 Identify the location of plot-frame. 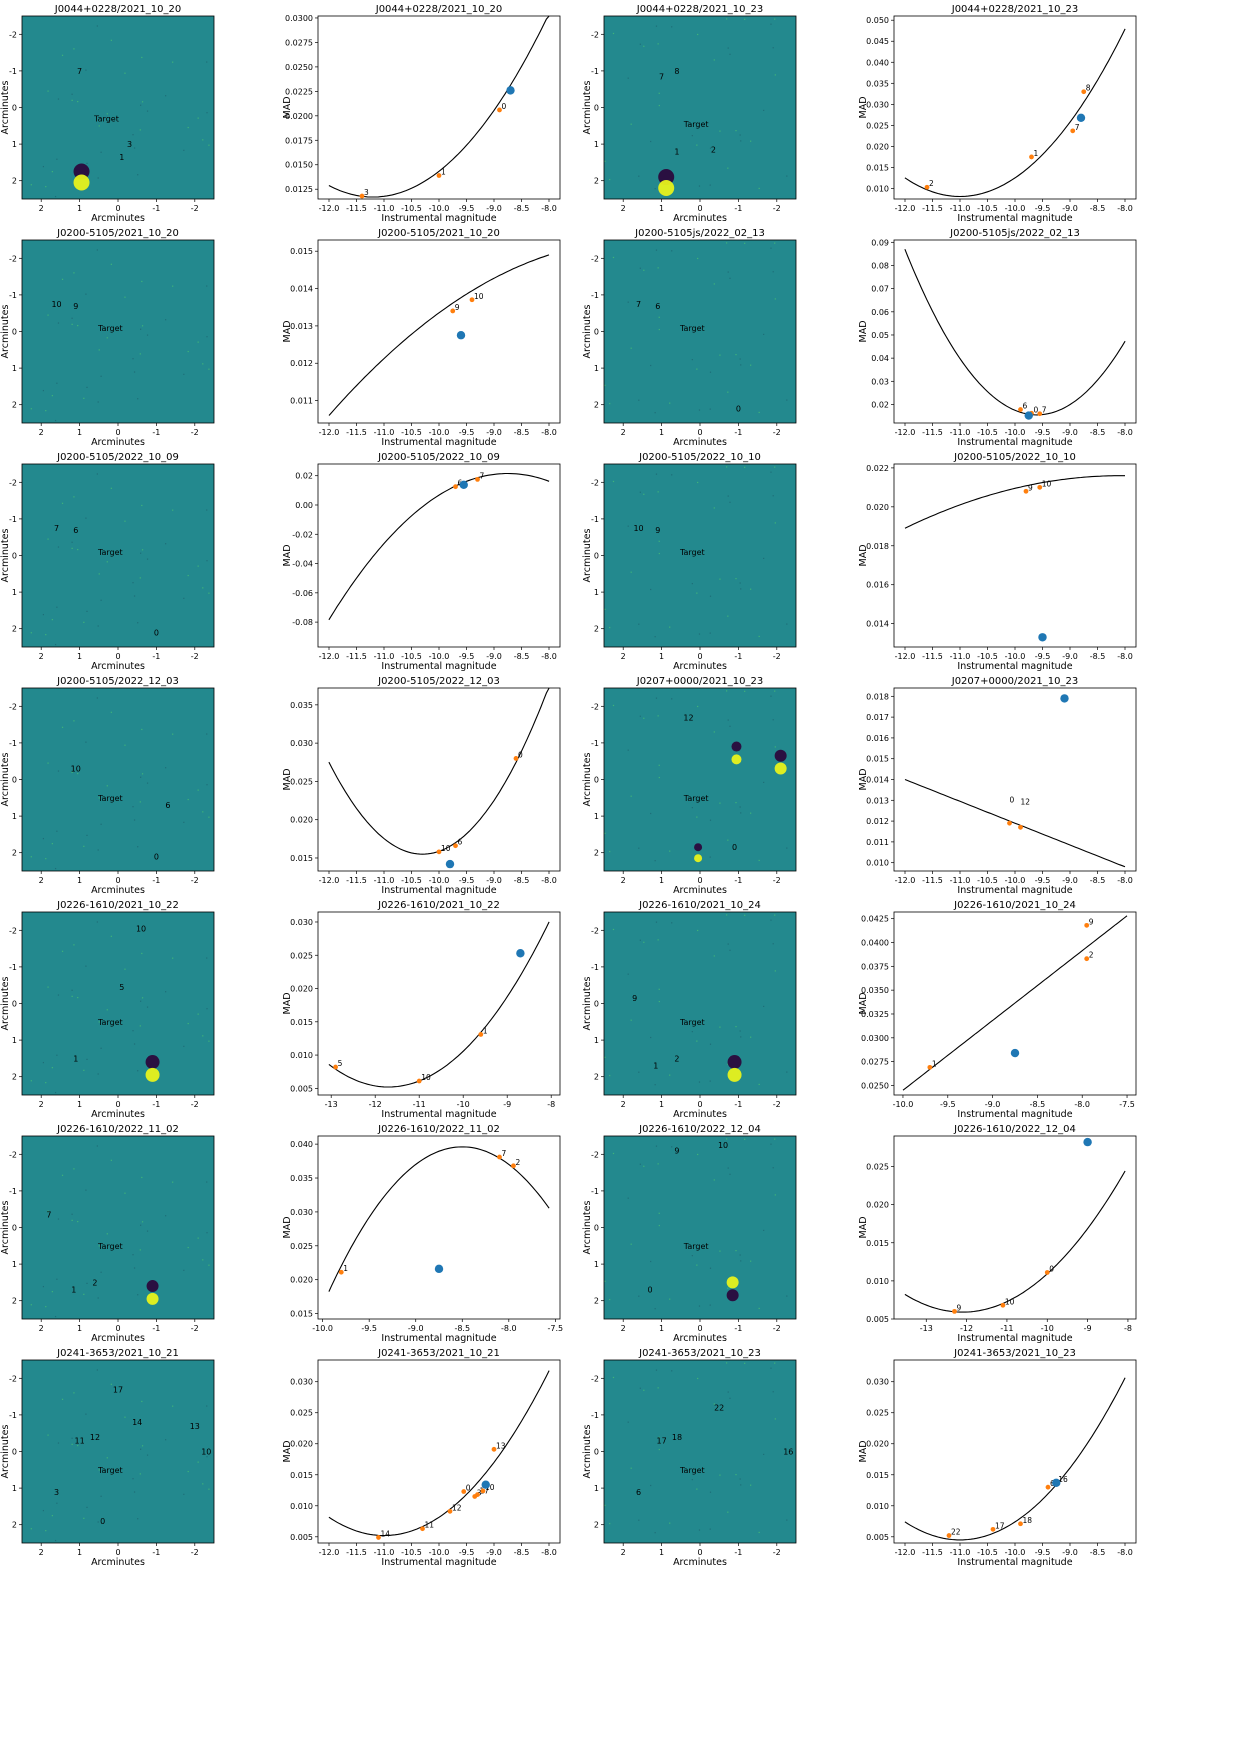
(1015, 1451).